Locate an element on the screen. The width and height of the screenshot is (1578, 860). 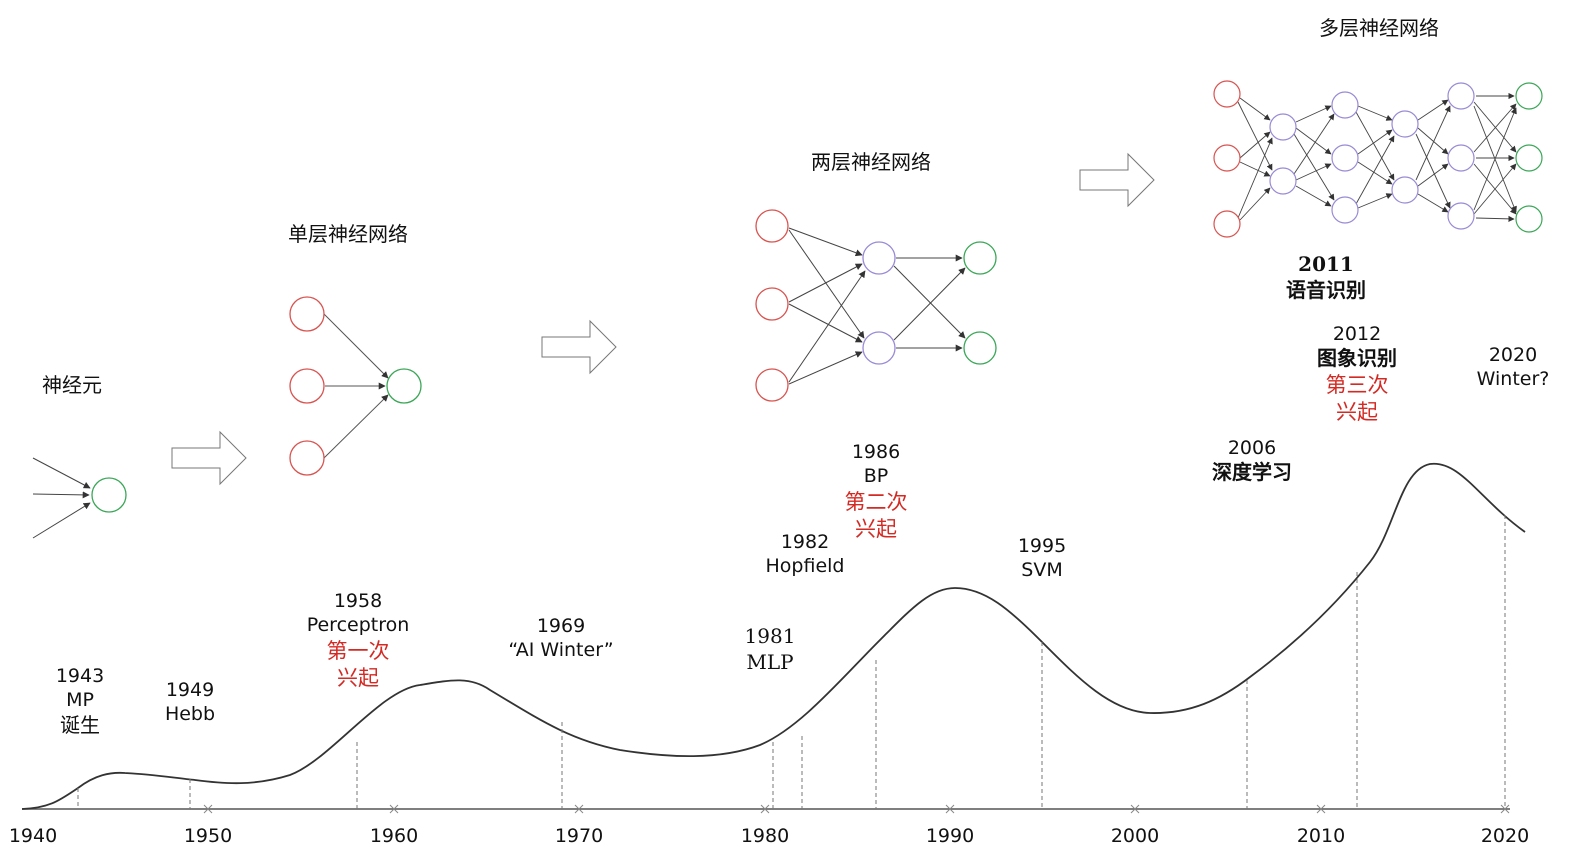
event-1982: 1982 Hopfield is located at coordinates (805, 554).